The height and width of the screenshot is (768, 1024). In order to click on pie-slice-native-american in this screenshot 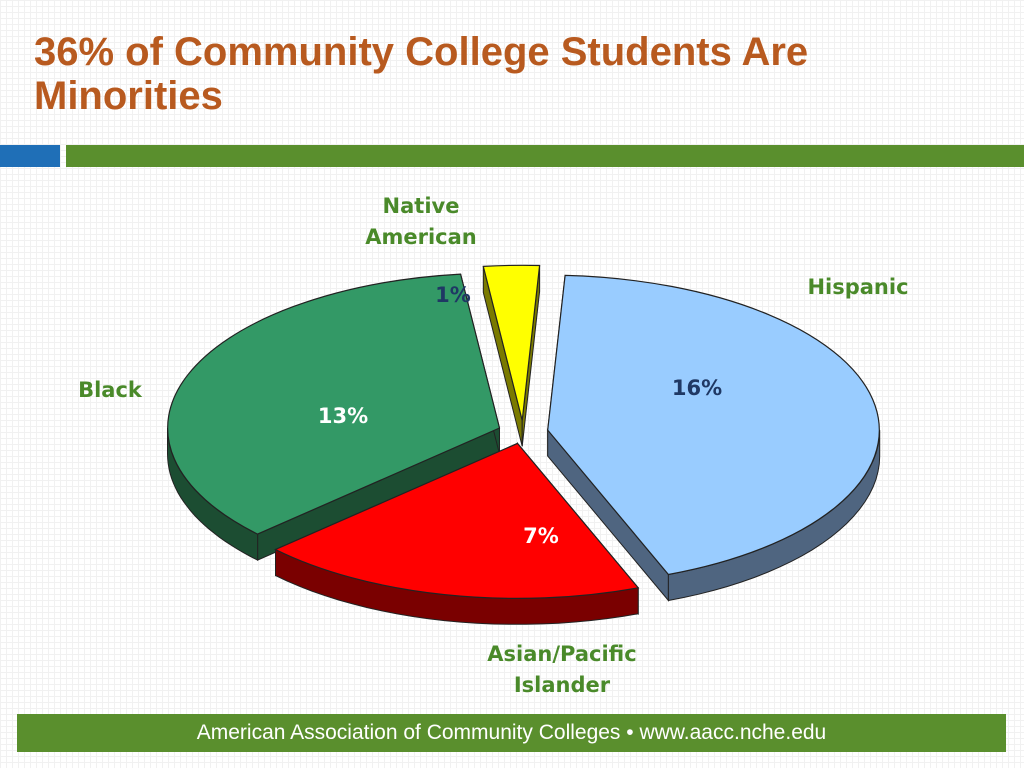, I will do `click(511, 355)`.